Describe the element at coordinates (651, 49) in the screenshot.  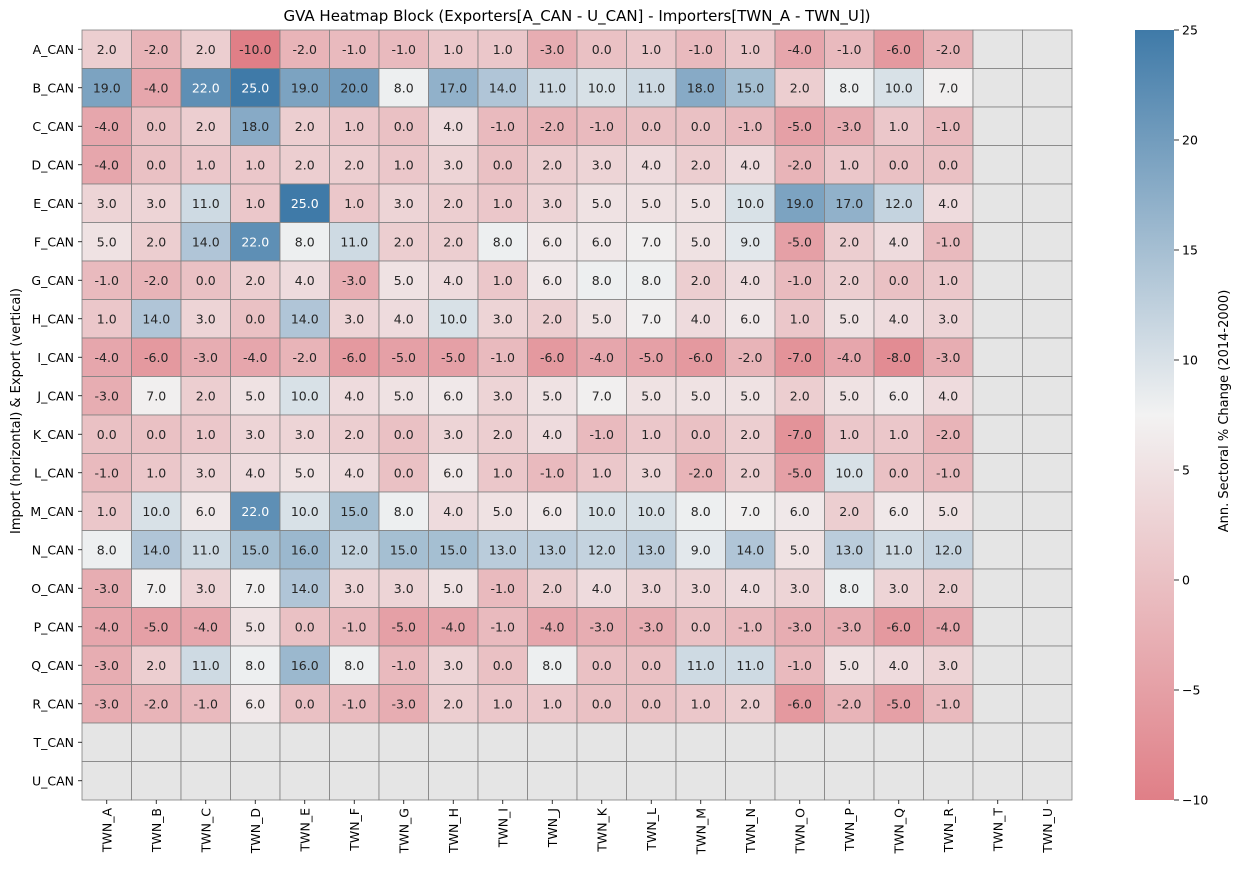
I see `cell-value-label: 1.0` at that location.